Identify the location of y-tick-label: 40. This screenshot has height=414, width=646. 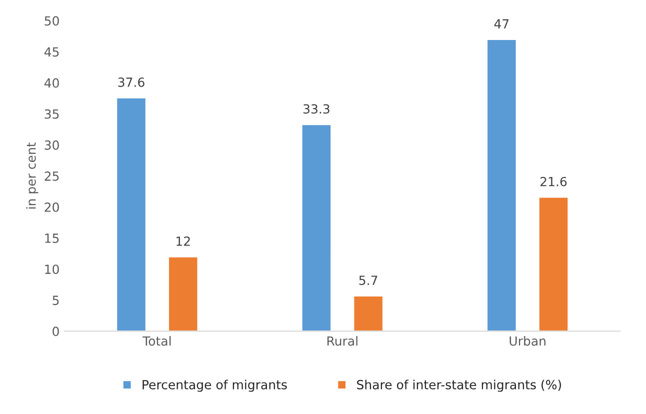
(51, 83).